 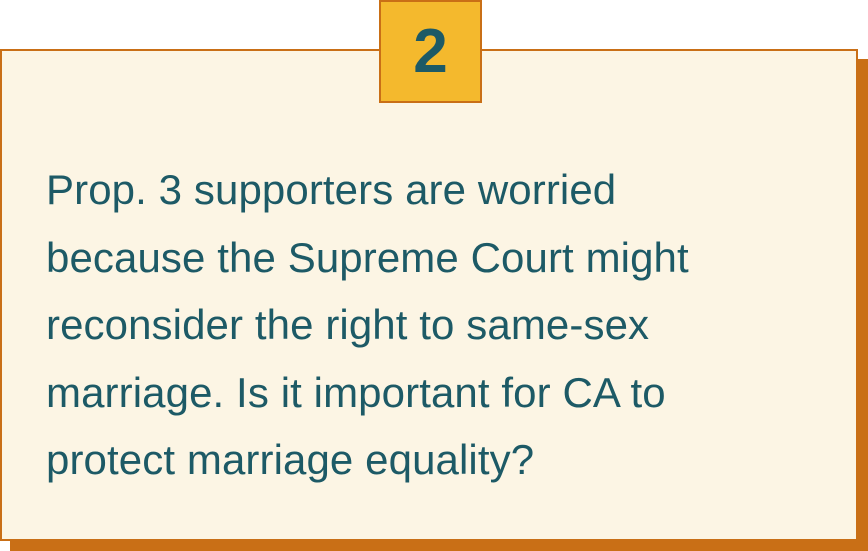 What do you see at coordinates (331, 189) in the screenshot?
I see `question-line: Prop. 3 supporters are worried` at bounding box center [331, 189].